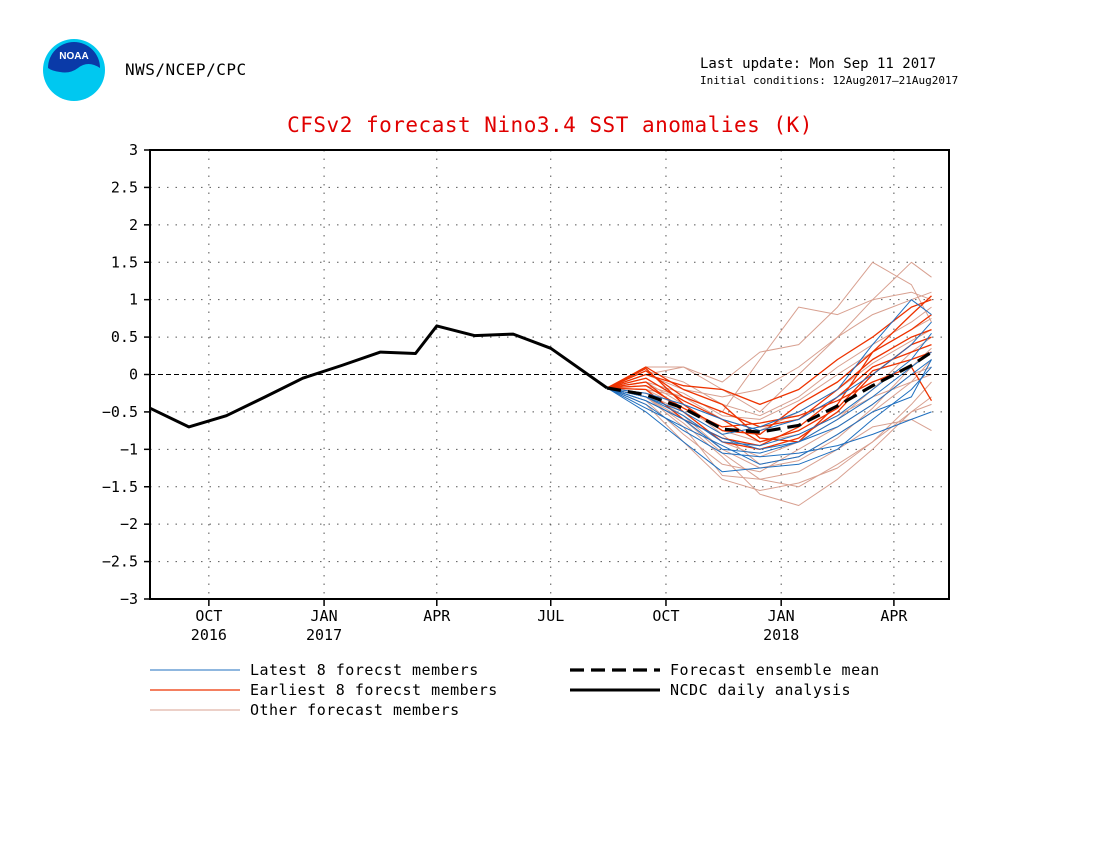  I want to click on y-tick-label: −2, so click(129, 524).